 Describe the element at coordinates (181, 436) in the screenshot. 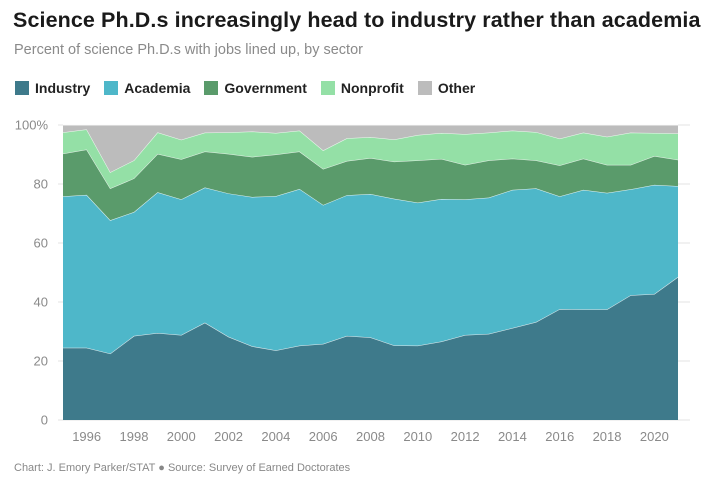

I see `x-tick-label-2000: 2000` at that location.